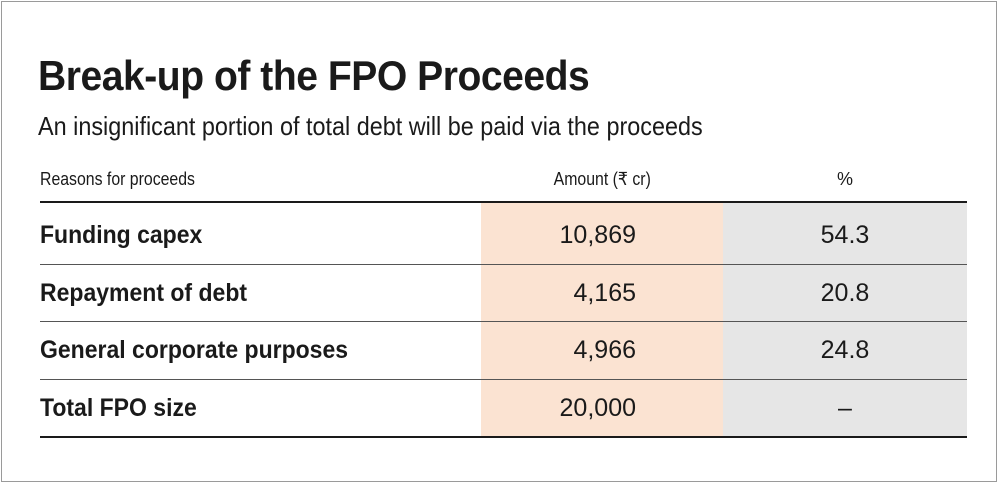 This screenshot has height=485, width=1000. I want to click on table-row-total: Total FPO size 20,000 –, so click(500, 408).